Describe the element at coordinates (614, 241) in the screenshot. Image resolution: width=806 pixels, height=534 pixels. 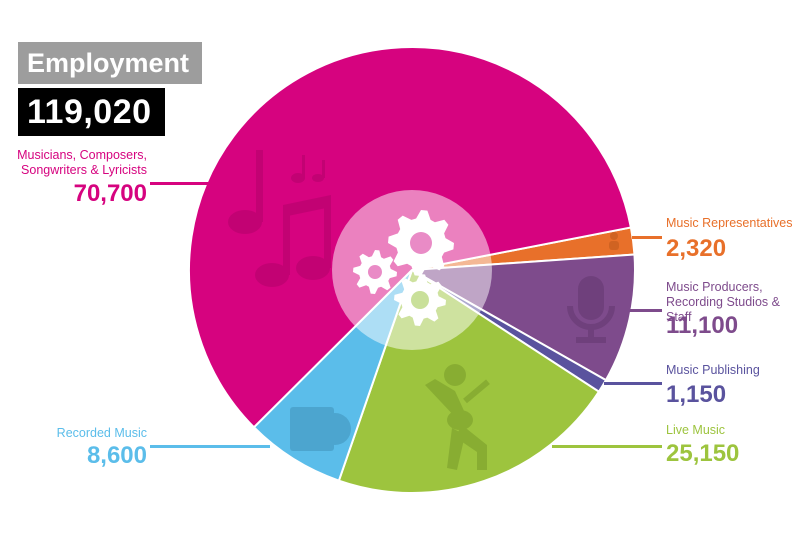
I see `person-icon` at that location.